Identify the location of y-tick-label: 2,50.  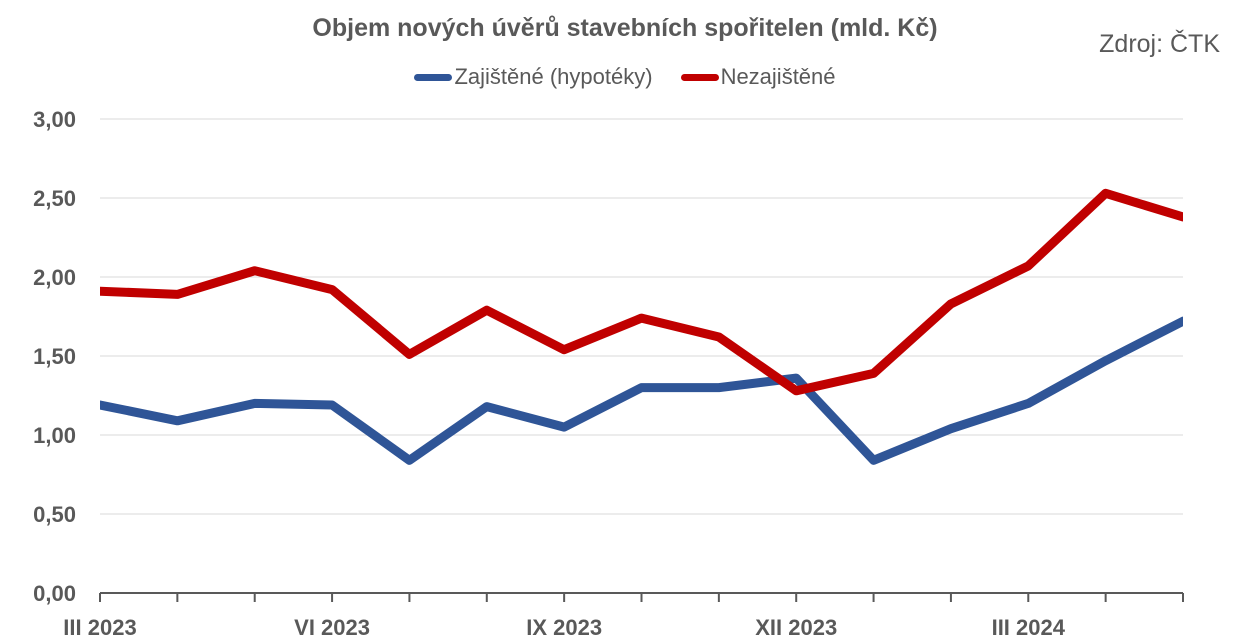
(54, 198).